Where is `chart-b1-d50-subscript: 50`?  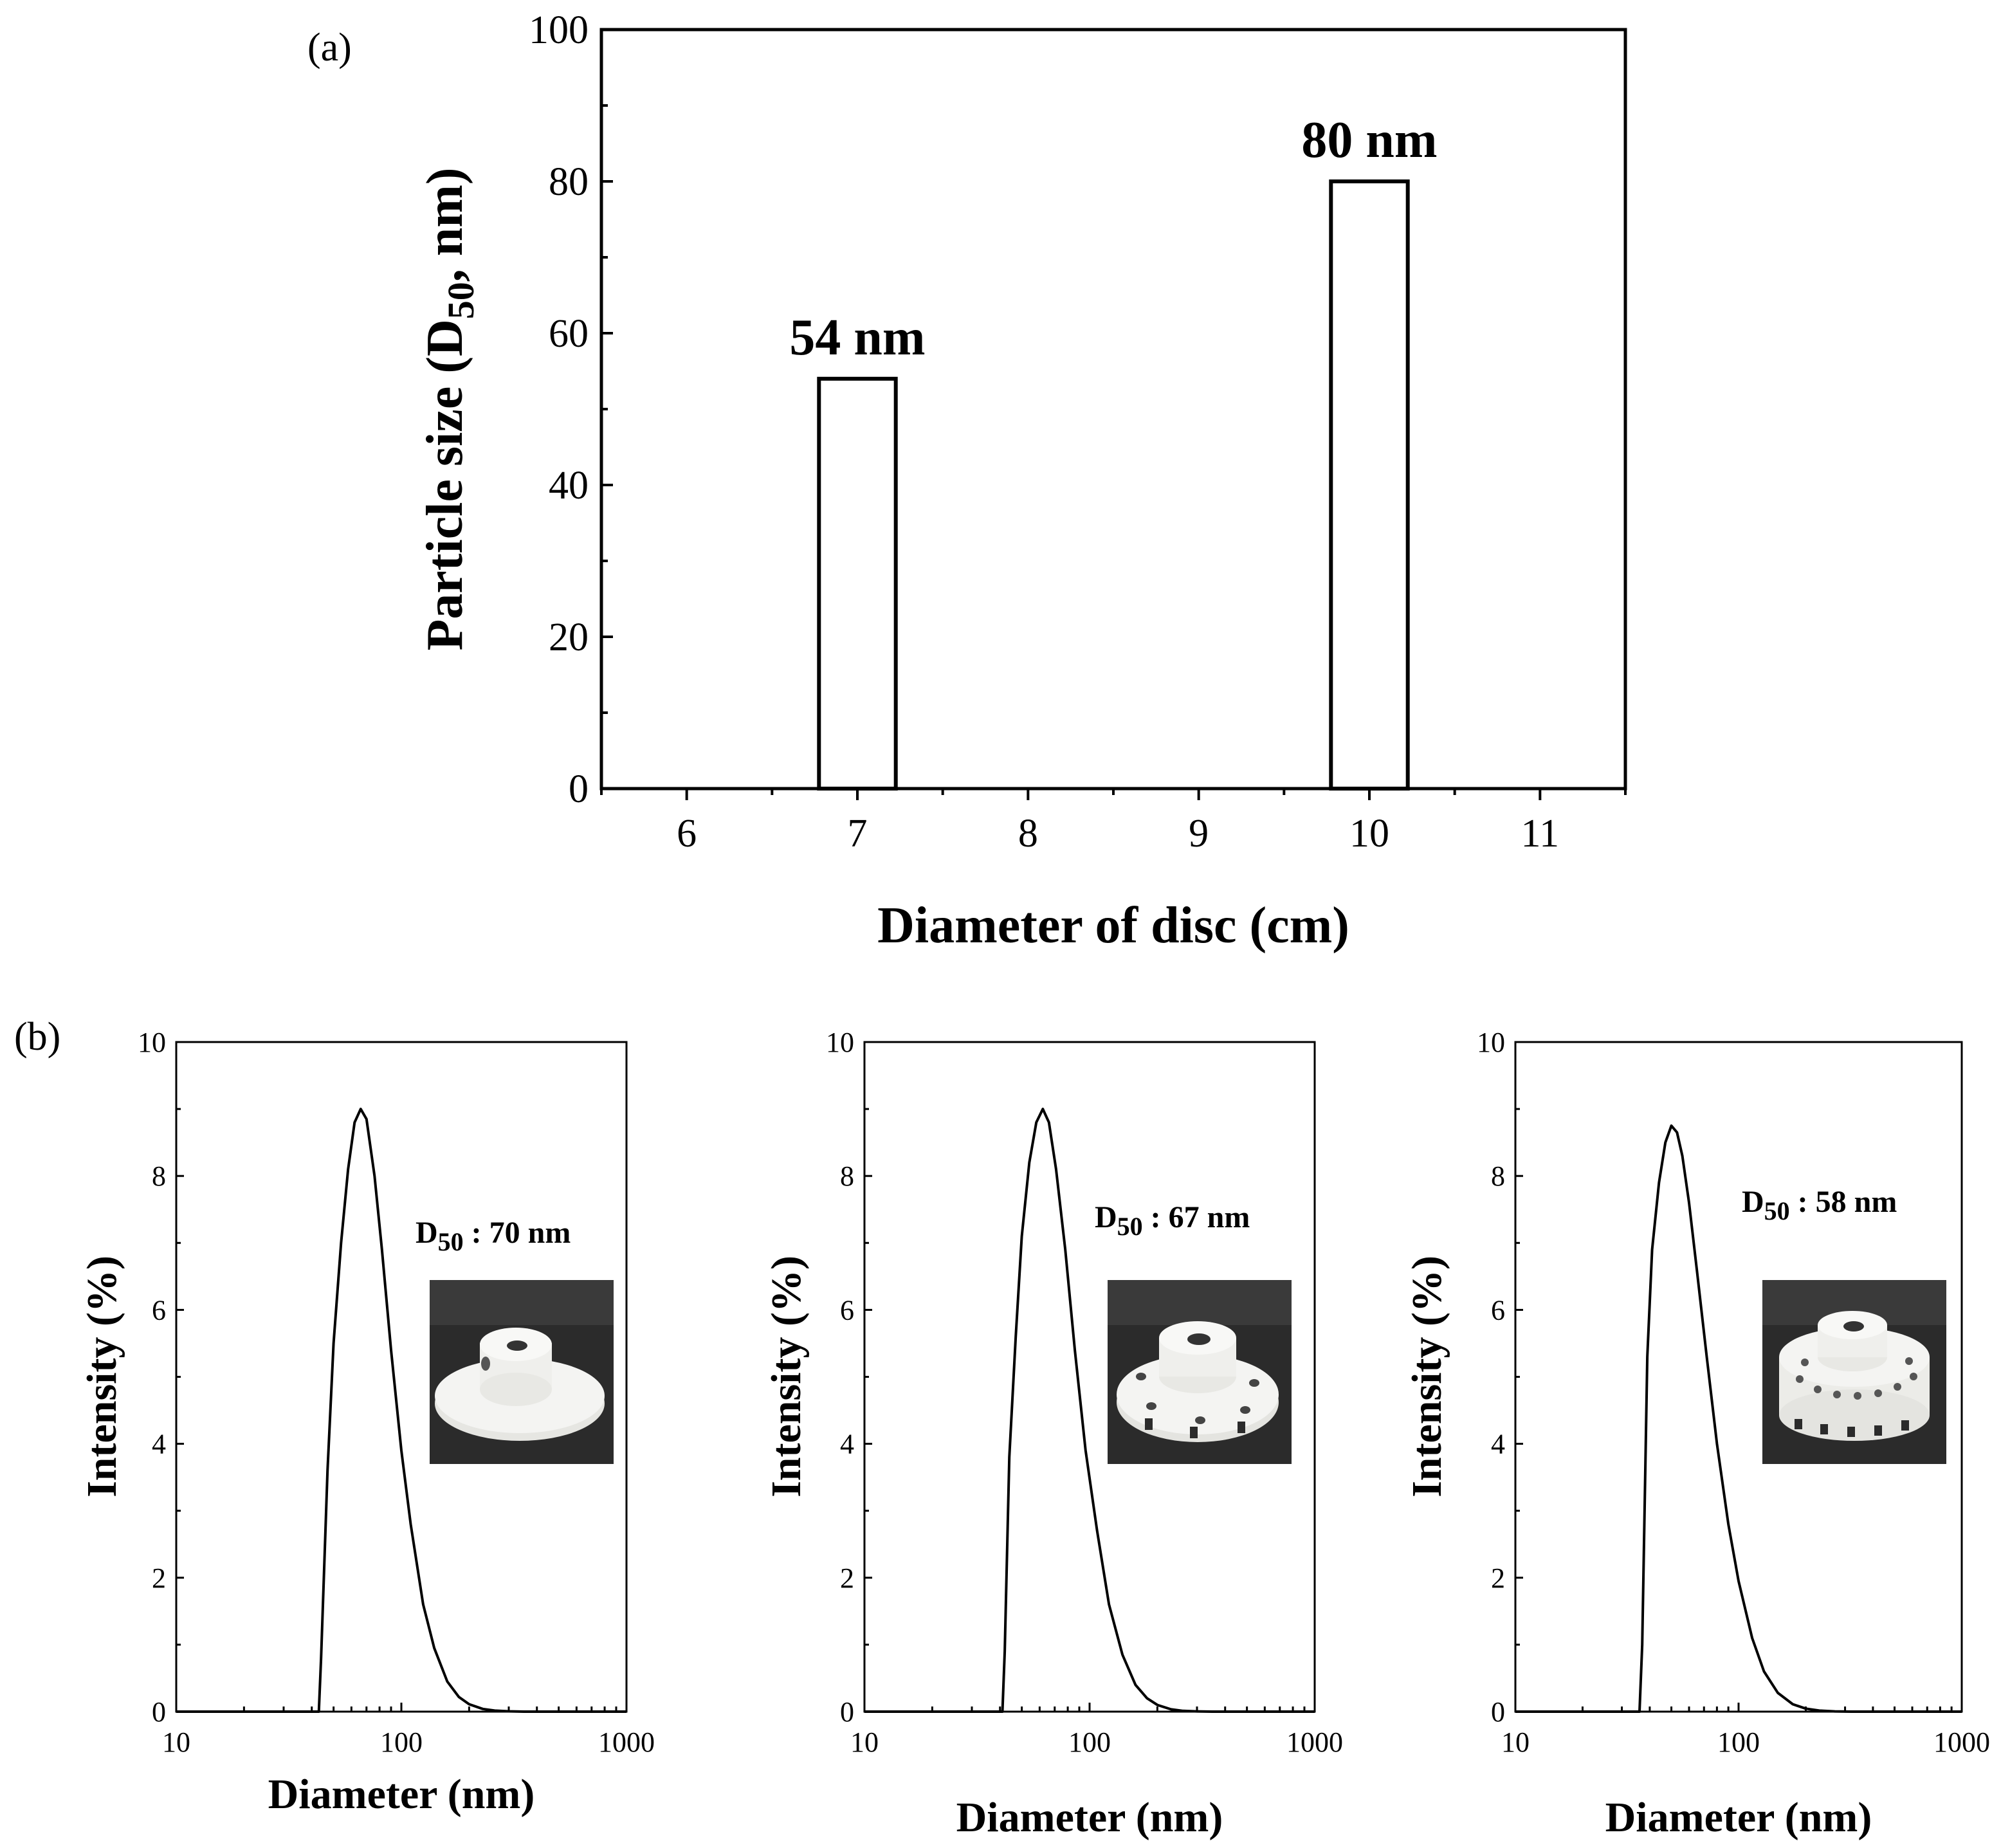 chart-b1-d50-subscript: 50 is located at coordinates (451, 1241).